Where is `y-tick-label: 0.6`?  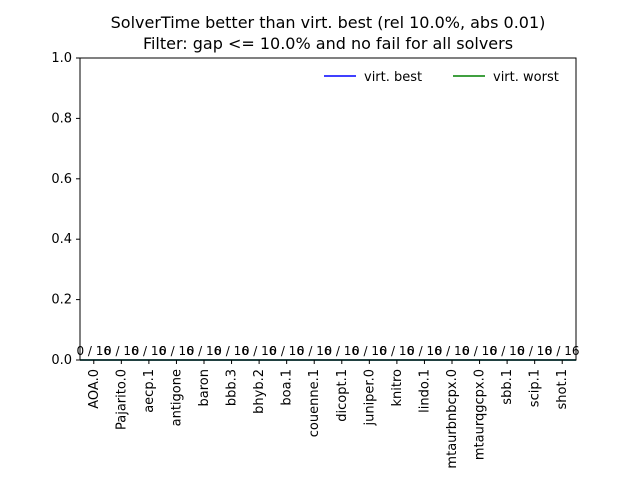 y-tick-label: 0.6 is located at coordinates (61, 179).